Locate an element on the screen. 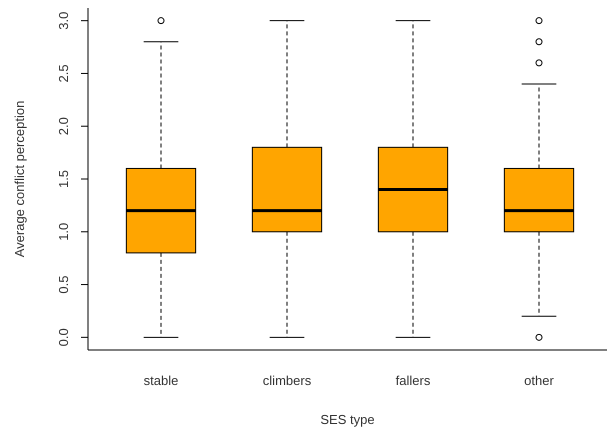 The height and width of the screenshot is (430, 607). y-tick-label: 0.0 is located at coordinates (63, 337).